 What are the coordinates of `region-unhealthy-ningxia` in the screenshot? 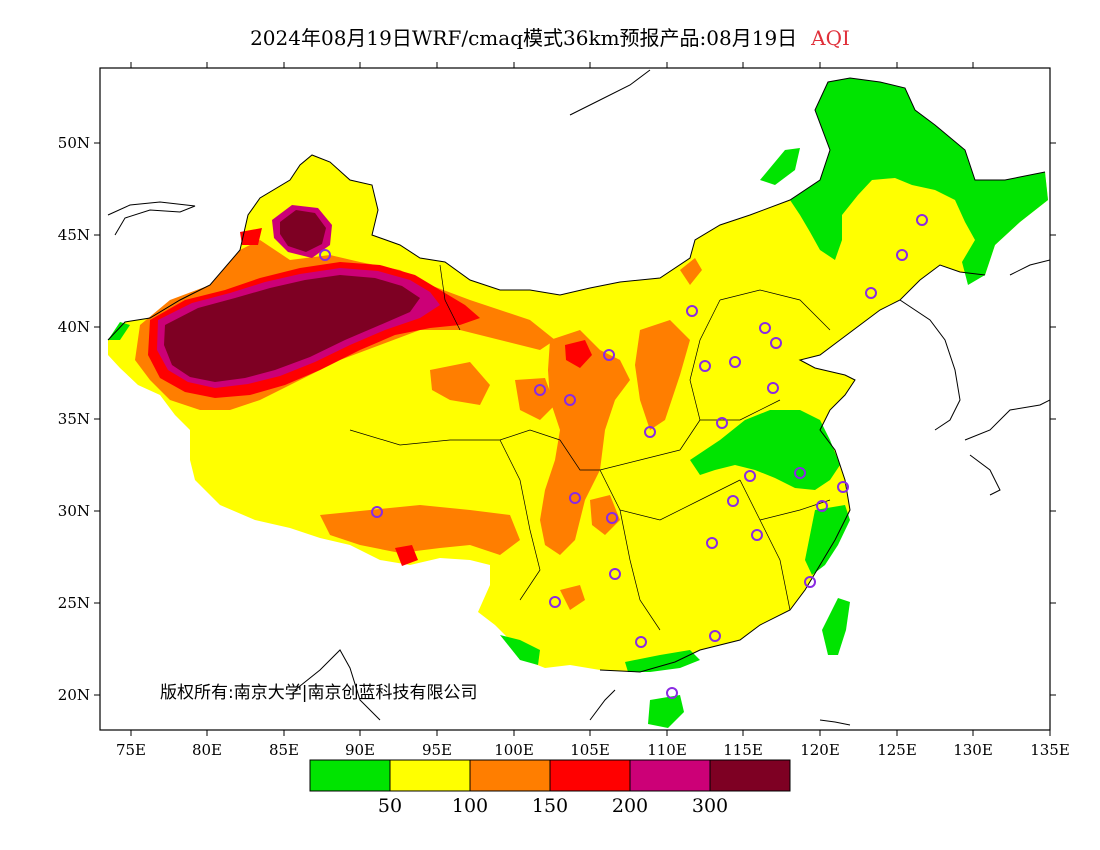 It's located at (578, 354).